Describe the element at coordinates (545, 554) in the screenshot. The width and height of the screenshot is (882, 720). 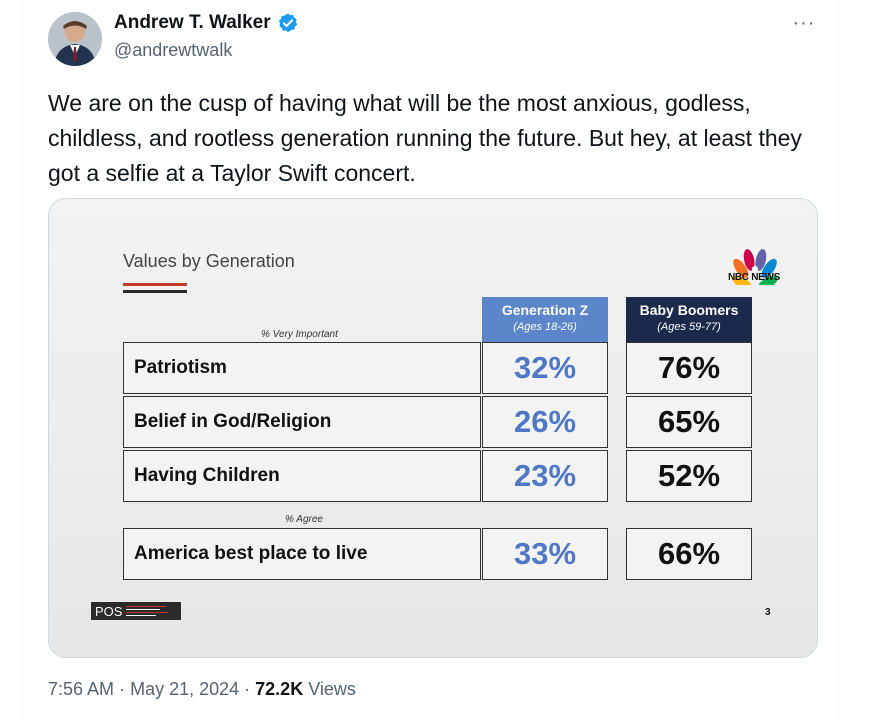
I see `gen-z-value: 33%` at that location.